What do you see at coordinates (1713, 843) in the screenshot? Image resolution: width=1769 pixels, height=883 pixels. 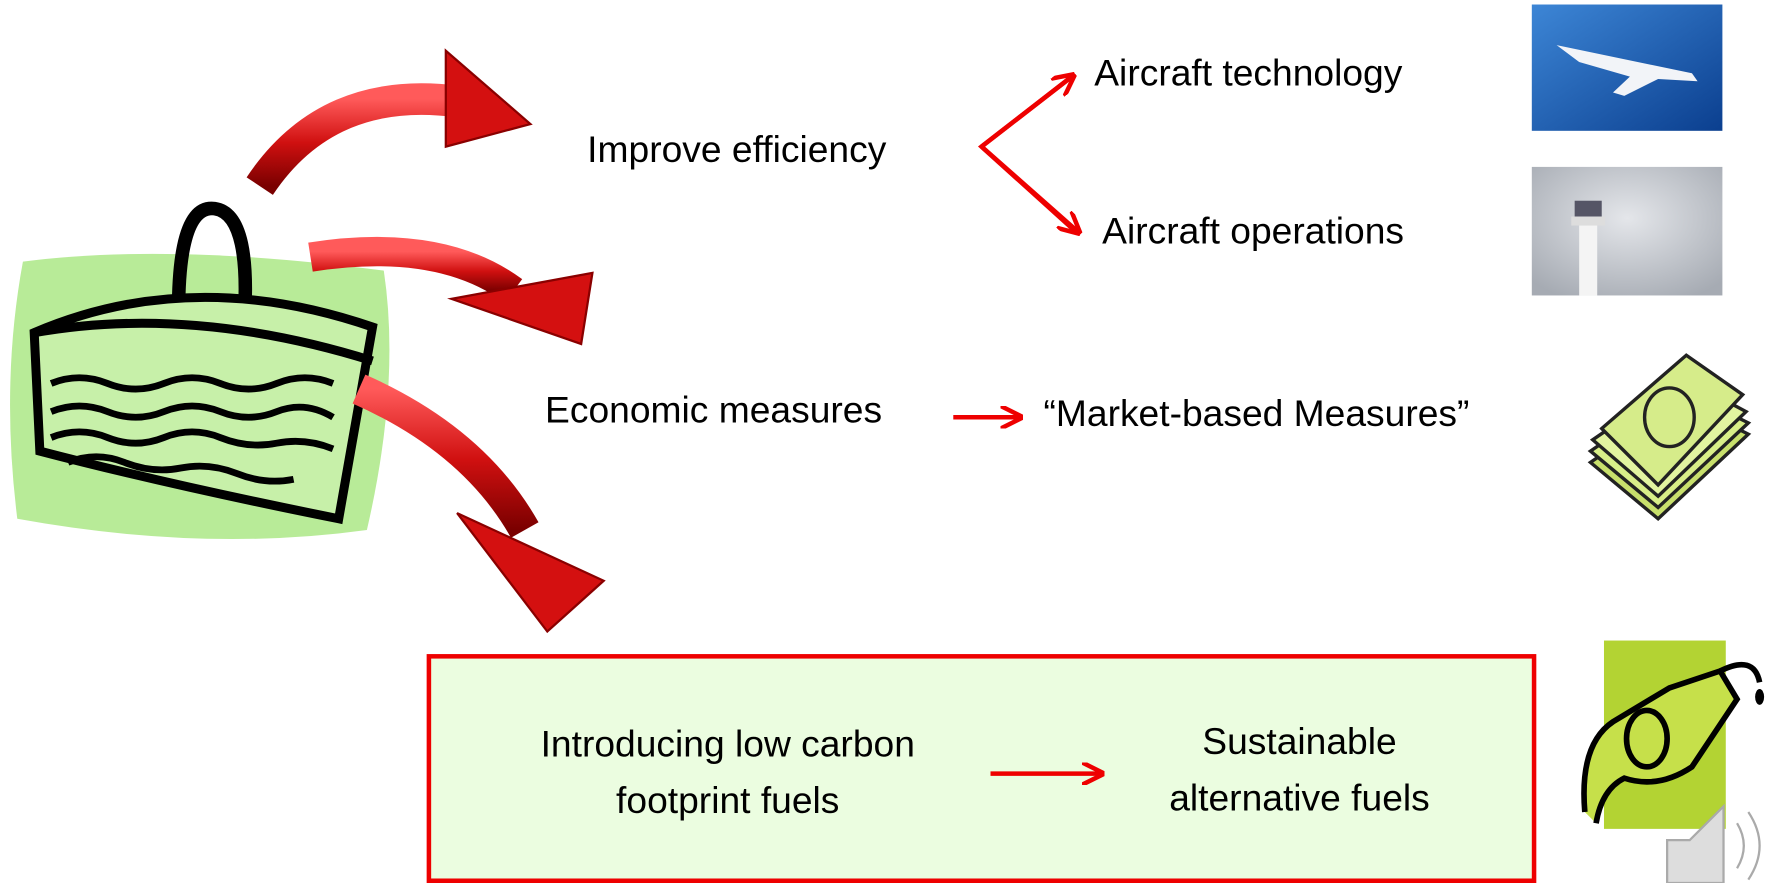 I see `speaker-icon` at bounding box center [1713, 843].